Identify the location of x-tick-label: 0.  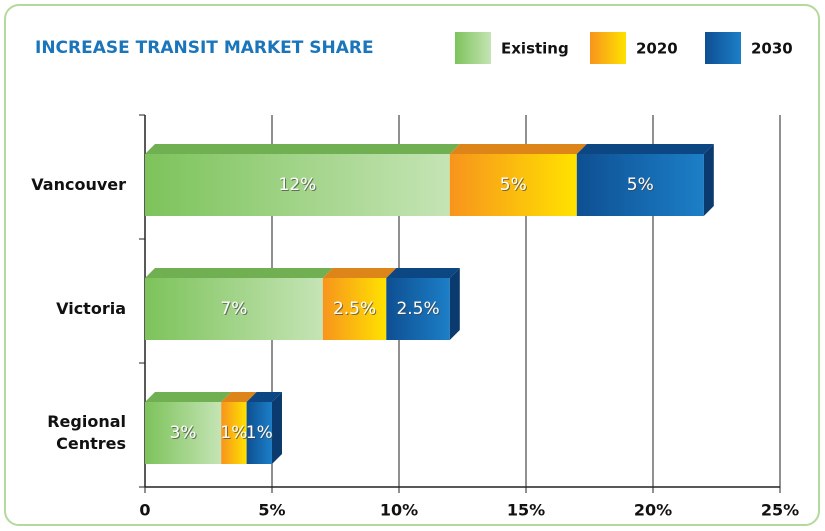
(144, 510).